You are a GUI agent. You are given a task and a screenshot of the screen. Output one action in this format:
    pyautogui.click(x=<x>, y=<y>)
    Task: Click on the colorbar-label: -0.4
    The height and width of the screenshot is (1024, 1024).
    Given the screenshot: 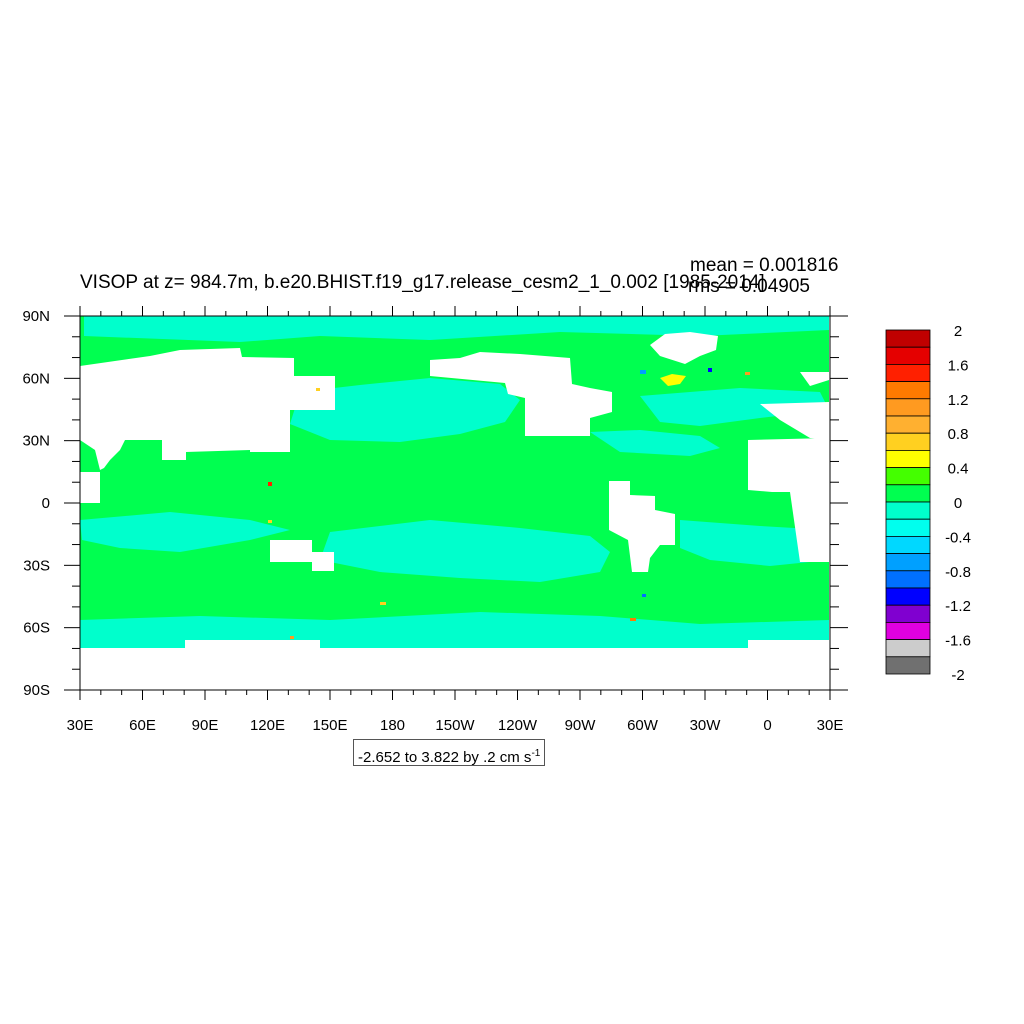 What is the action you would take?
    pyautogui.click(x=958, y=537)
    